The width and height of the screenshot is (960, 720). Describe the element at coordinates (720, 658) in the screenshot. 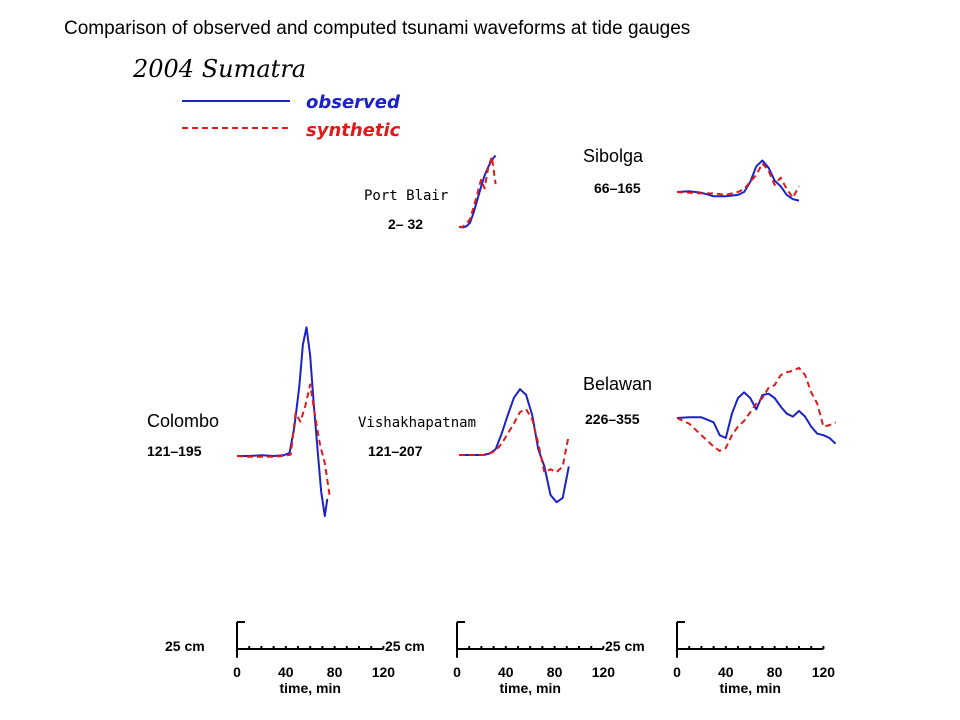

I see `scale-bar-3: 25 cm 0 40 80 120 time, min` at that location.